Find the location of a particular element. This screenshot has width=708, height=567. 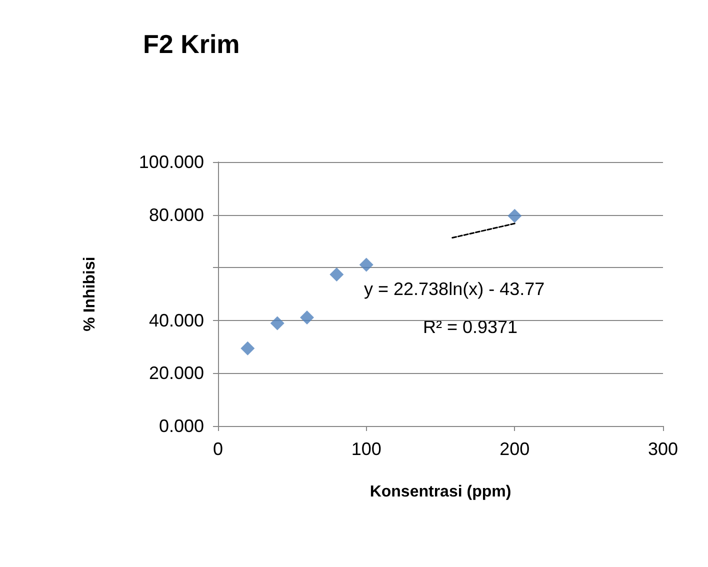

x-axis-title: Konsentrasi (ppm) is located at coordinates (441, 492).